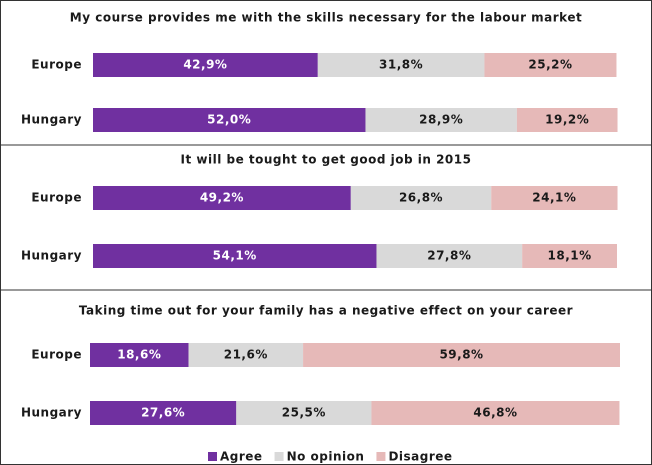 This screenshot has width=652, height=465. I want to click on value-label: 25,5%, so click(304, 413).